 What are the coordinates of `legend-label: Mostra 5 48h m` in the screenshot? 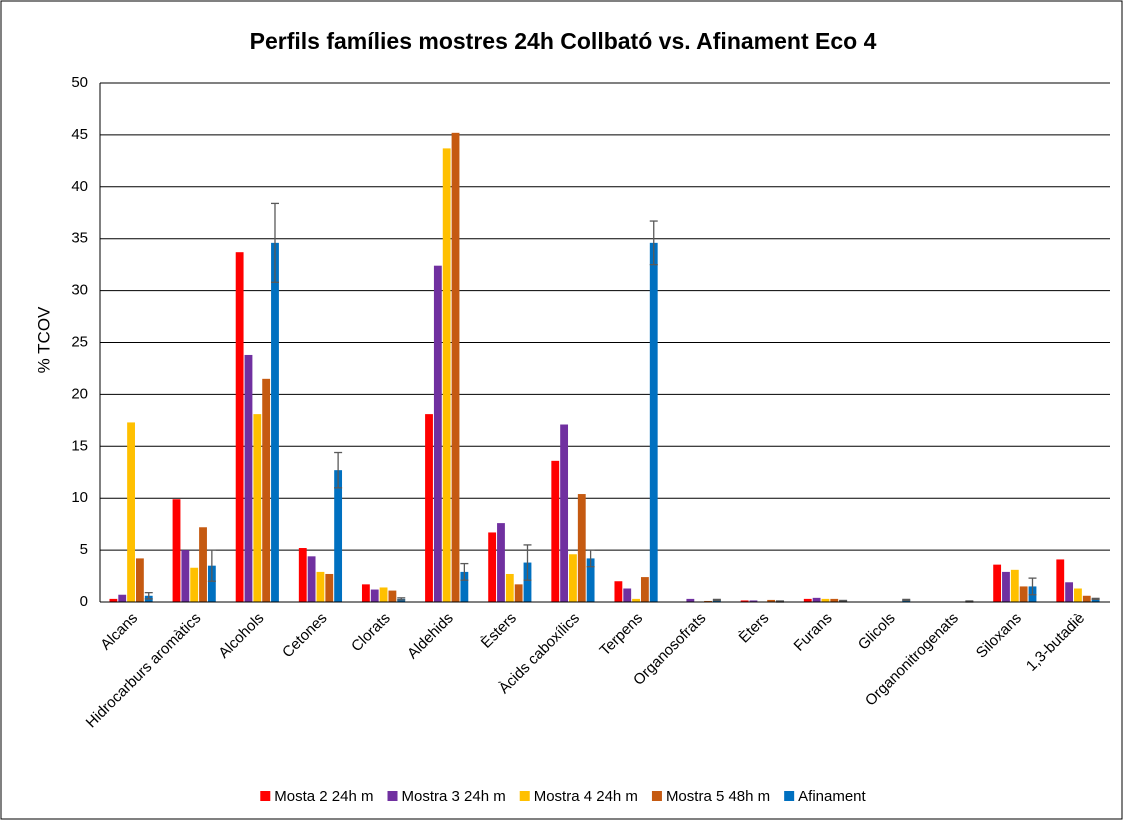 It's located at (718, 796).